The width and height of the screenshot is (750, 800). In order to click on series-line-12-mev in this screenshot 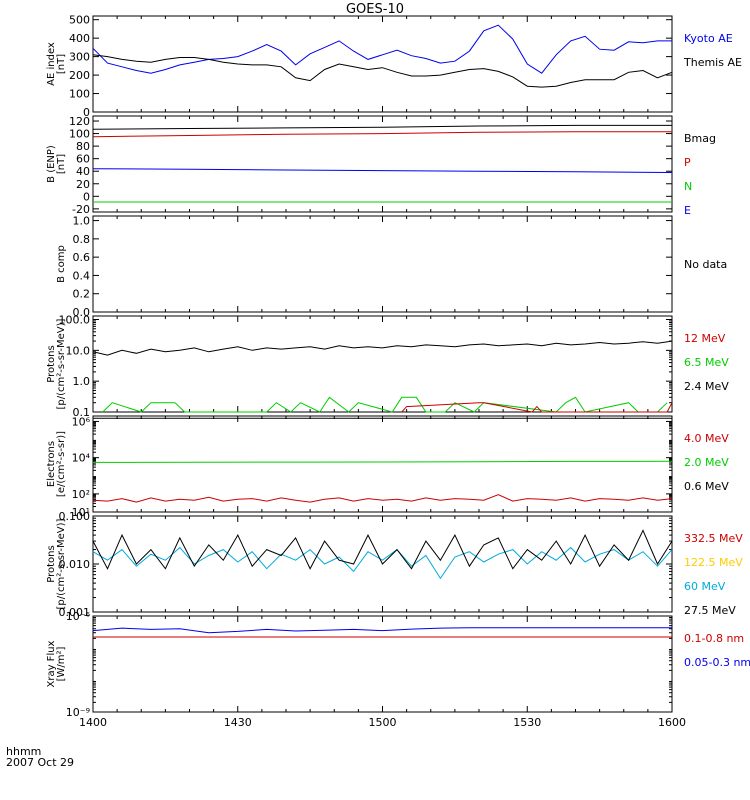, I will do `click(537, 407)`.